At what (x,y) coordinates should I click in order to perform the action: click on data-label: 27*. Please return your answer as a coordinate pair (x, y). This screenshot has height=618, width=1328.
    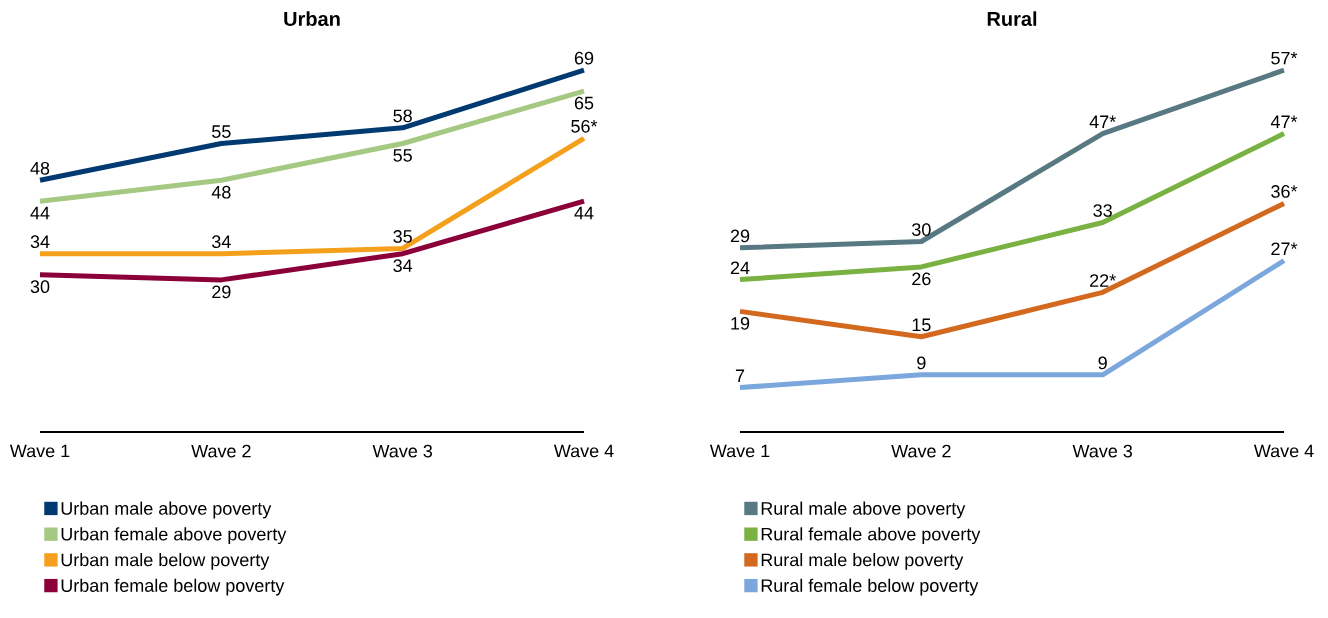
    Looking at the image, I should click on (1284, 248).